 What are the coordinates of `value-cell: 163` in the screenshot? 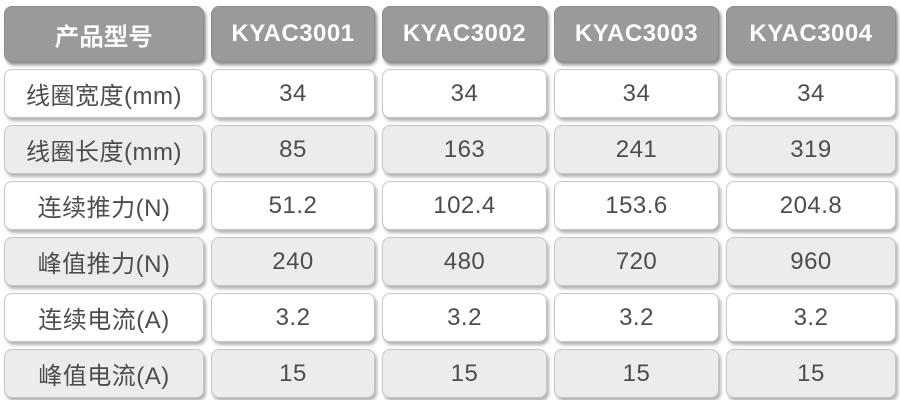 It's located at (464, 149).